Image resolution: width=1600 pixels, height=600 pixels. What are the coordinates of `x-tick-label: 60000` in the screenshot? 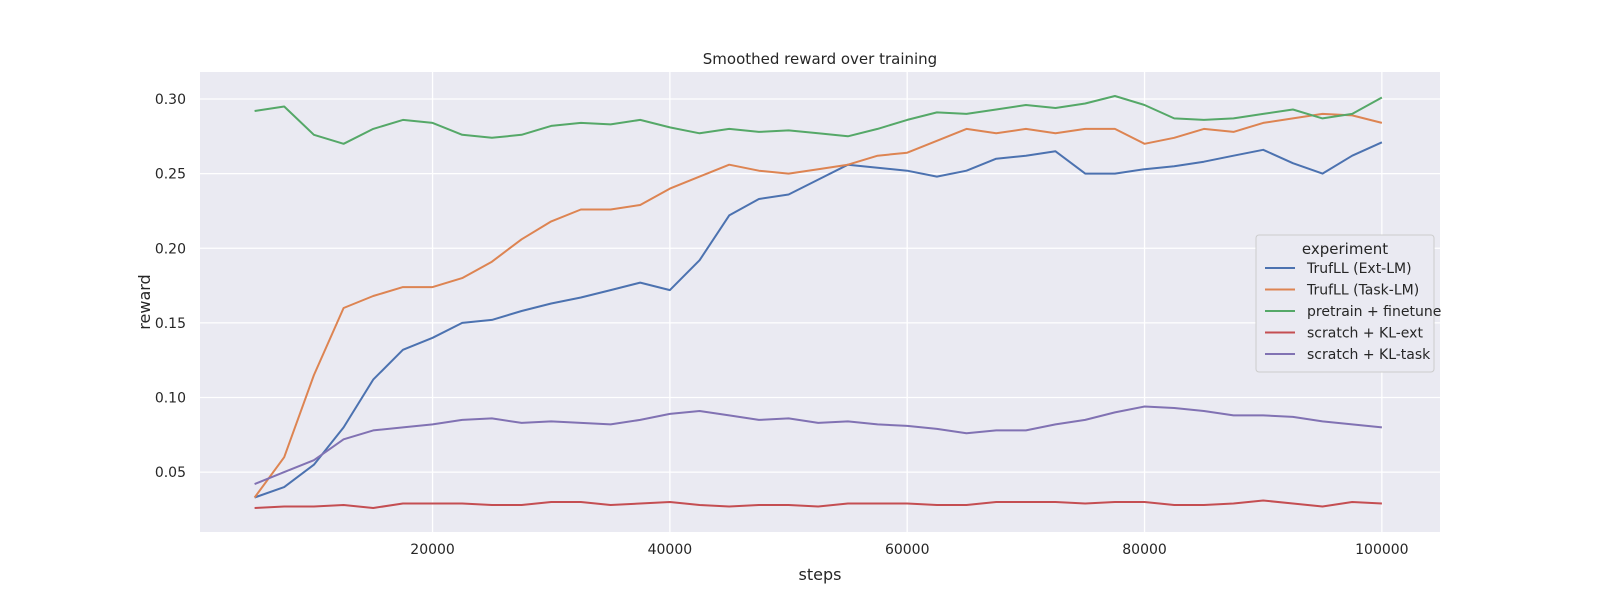 It's located at (907, 550).